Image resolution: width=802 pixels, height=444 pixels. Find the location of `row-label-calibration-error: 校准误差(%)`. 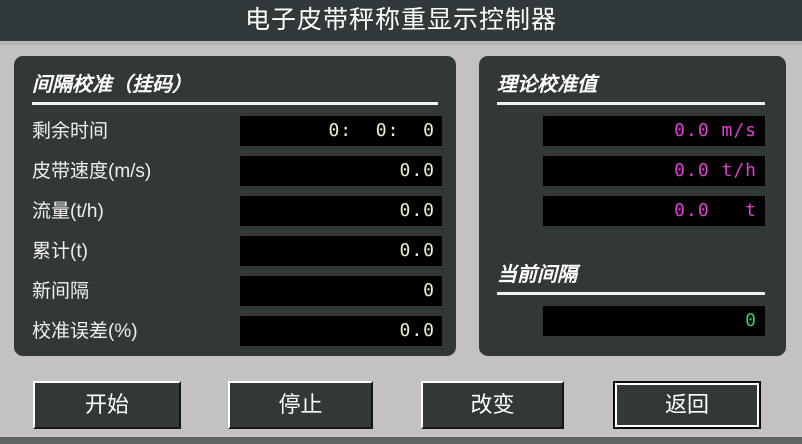

row-label-calibration-error: 校准误差(%) is located at coordinates (85, 331).